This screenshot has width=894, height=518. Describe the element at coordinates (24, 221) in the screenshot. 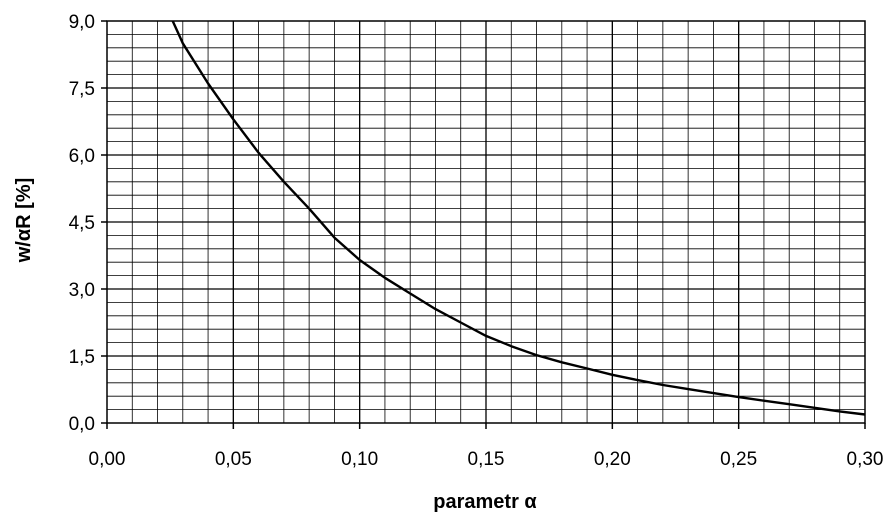

I see `y-axis-title: w/αR [%]` at that location.